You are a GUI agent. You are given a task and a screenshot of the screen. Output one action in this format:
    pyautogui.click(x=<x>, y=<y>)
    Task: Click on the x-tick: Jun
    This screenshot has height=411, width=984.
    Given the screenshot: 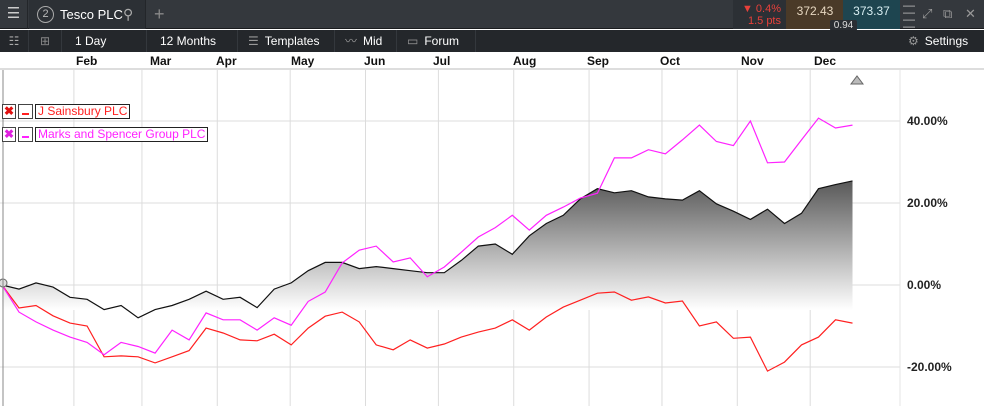 What is the action you would take?
    pyautogui.click(x=375, y=61)
    